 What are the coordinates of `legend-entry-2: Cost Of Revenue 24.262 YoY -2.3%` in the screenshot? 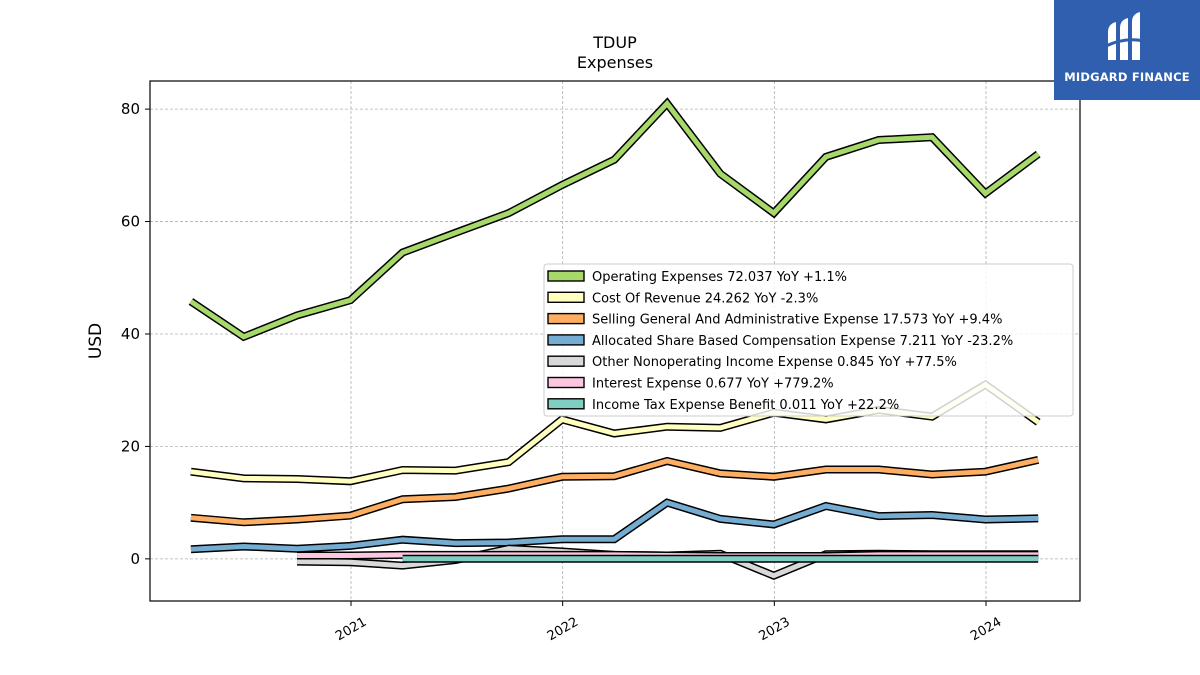 It's located at (705, 298).